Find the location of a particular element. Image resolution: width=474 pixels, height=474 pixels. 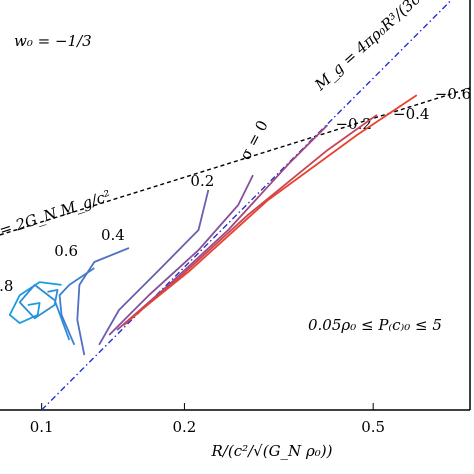

series-label: −0.2 is located at coordinates (353, 124).